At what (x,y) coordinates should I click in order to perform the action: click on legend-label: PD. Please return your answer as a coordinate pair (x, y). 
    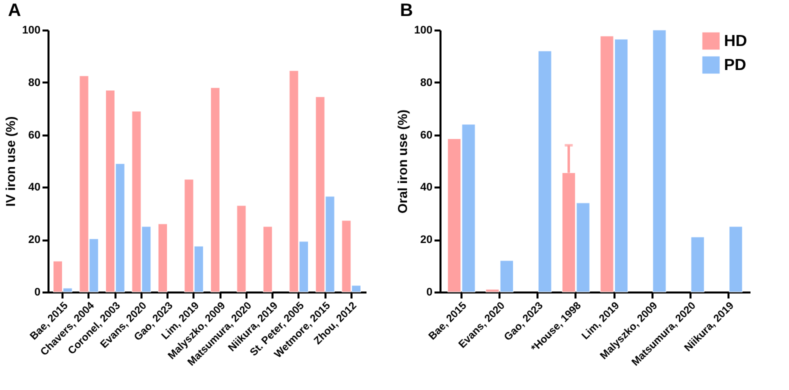
    Looking at the image, I should click on (735, 65).